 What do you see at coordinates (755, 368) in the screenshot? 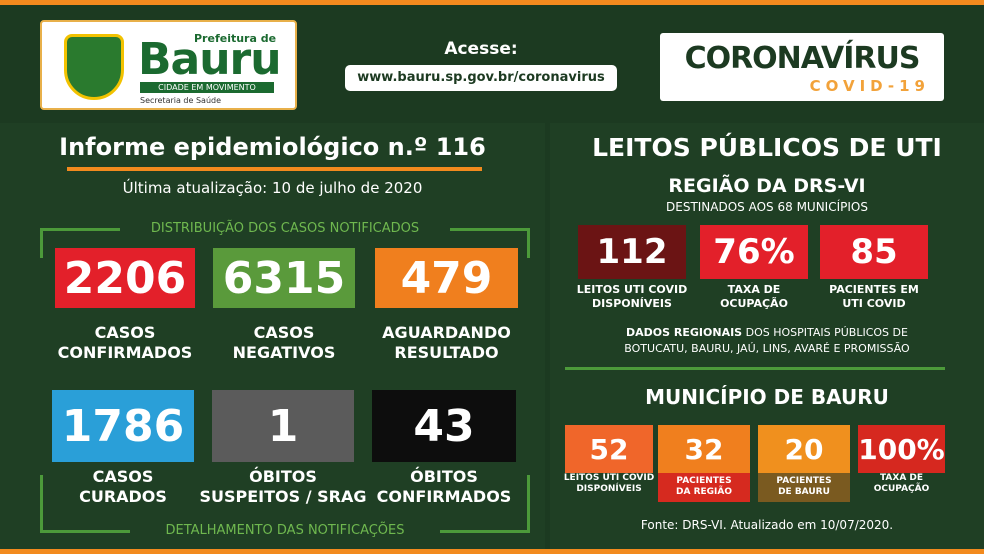
I see `separator` at bounding box center [755, 368].